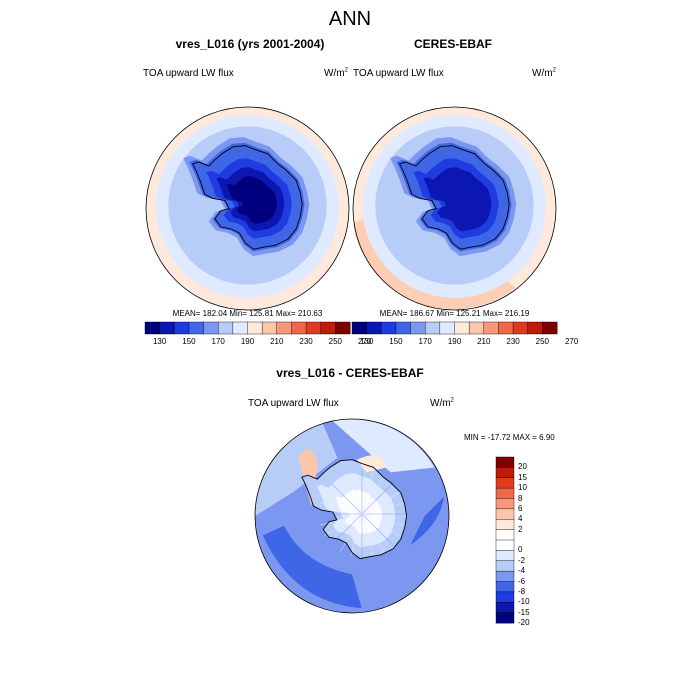  I want to click on colorbar-diff, so click(505, 540).